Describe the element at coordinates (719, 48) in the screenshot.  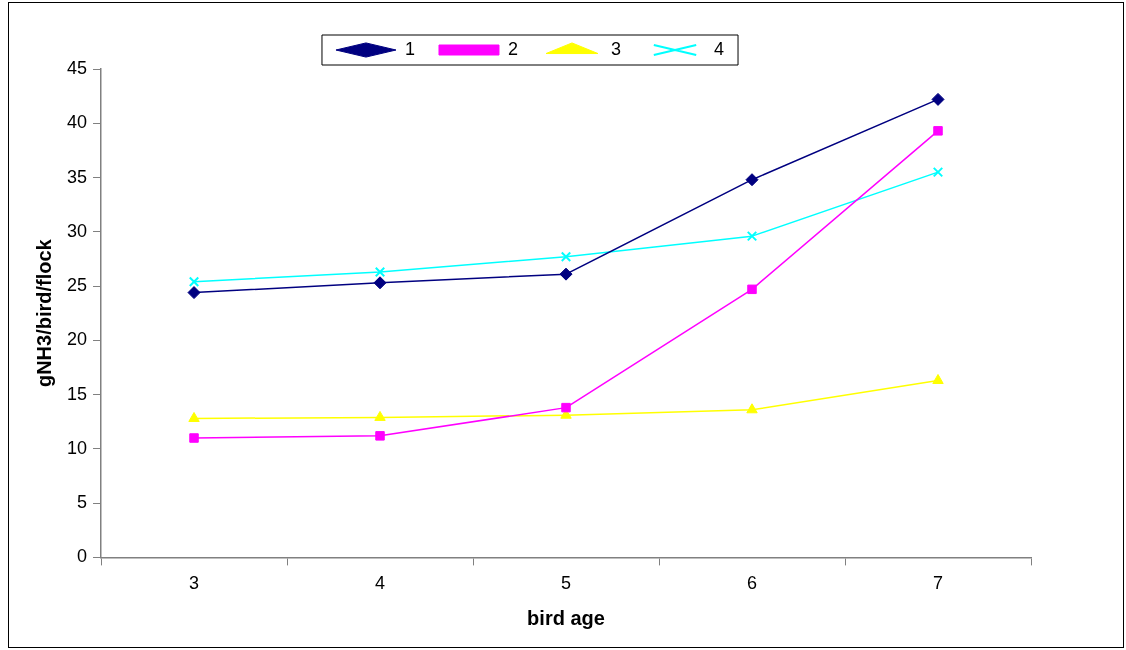
I see `legend-label: 4` at that location.